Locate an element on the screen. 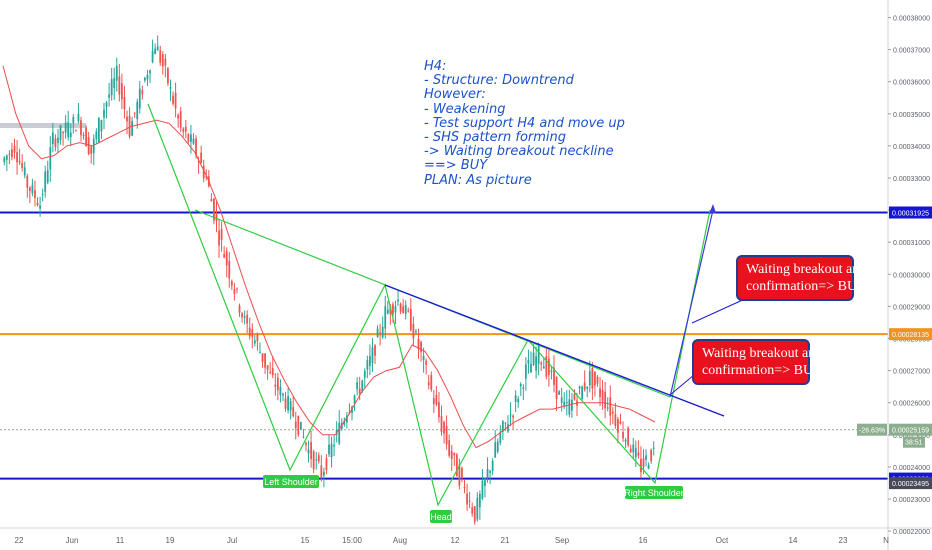 This screenshot has height=550, width=932. y-tick-label: 0.00030000 is located at coordinates (911, 275).